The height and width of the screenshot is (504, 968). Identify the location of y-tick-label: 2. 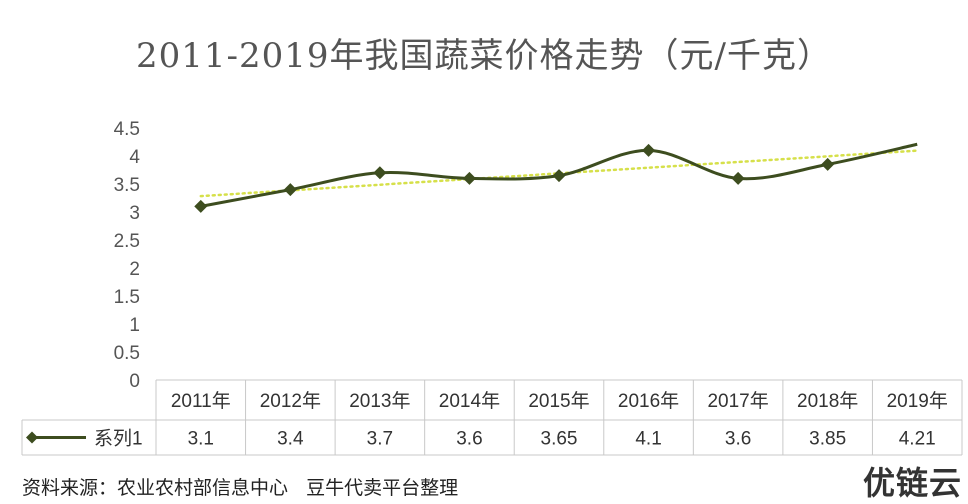
(134, 269).